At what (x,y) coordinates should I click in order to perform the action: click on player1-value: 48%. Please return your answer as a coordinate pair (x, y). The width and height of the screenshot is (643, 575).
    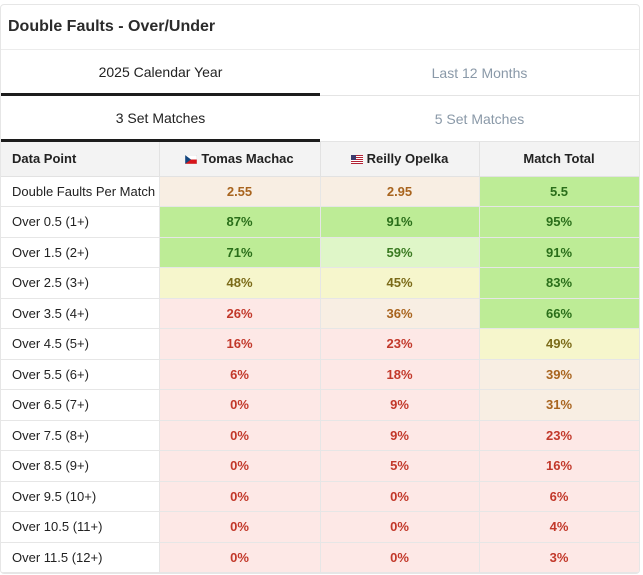
    Looking at the image, I should click on (240, 283).